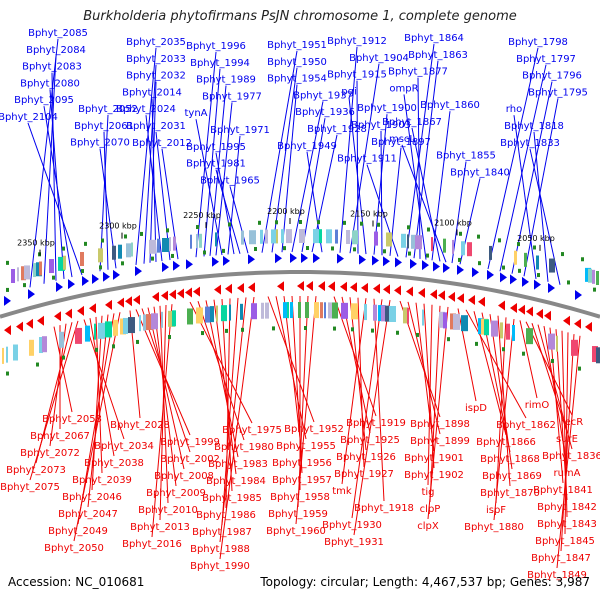  I want to click on top-gene-label: Bphyt_1877, so click(418, 72).